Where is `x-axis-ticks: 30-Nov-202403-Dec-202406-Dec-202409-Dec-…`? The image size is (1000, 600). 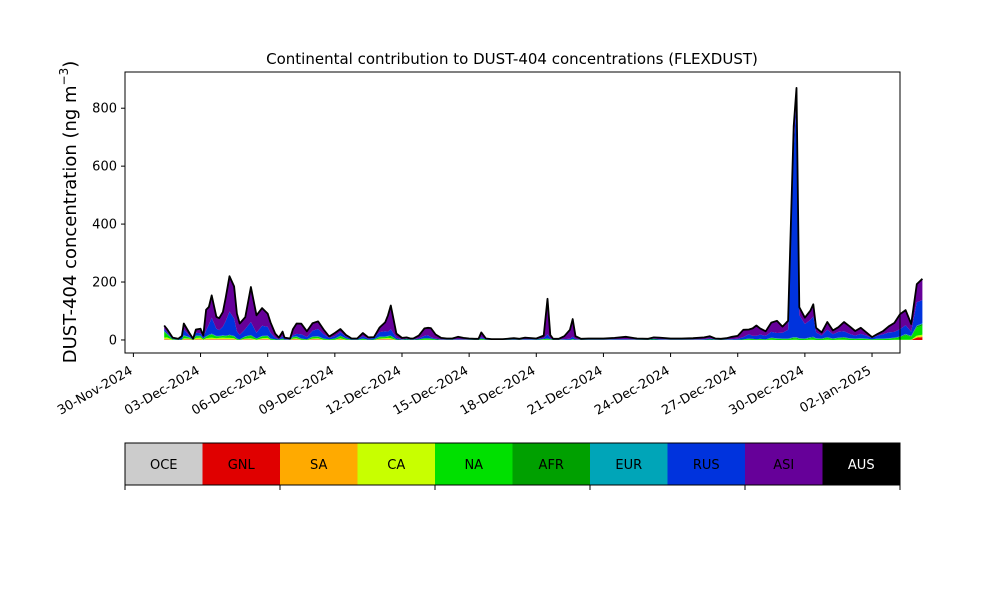 x-axis-ticks: 30-Nov-202403-Dec-202406-Dec-202409-Dec-… is located at coordinates (464, 386).